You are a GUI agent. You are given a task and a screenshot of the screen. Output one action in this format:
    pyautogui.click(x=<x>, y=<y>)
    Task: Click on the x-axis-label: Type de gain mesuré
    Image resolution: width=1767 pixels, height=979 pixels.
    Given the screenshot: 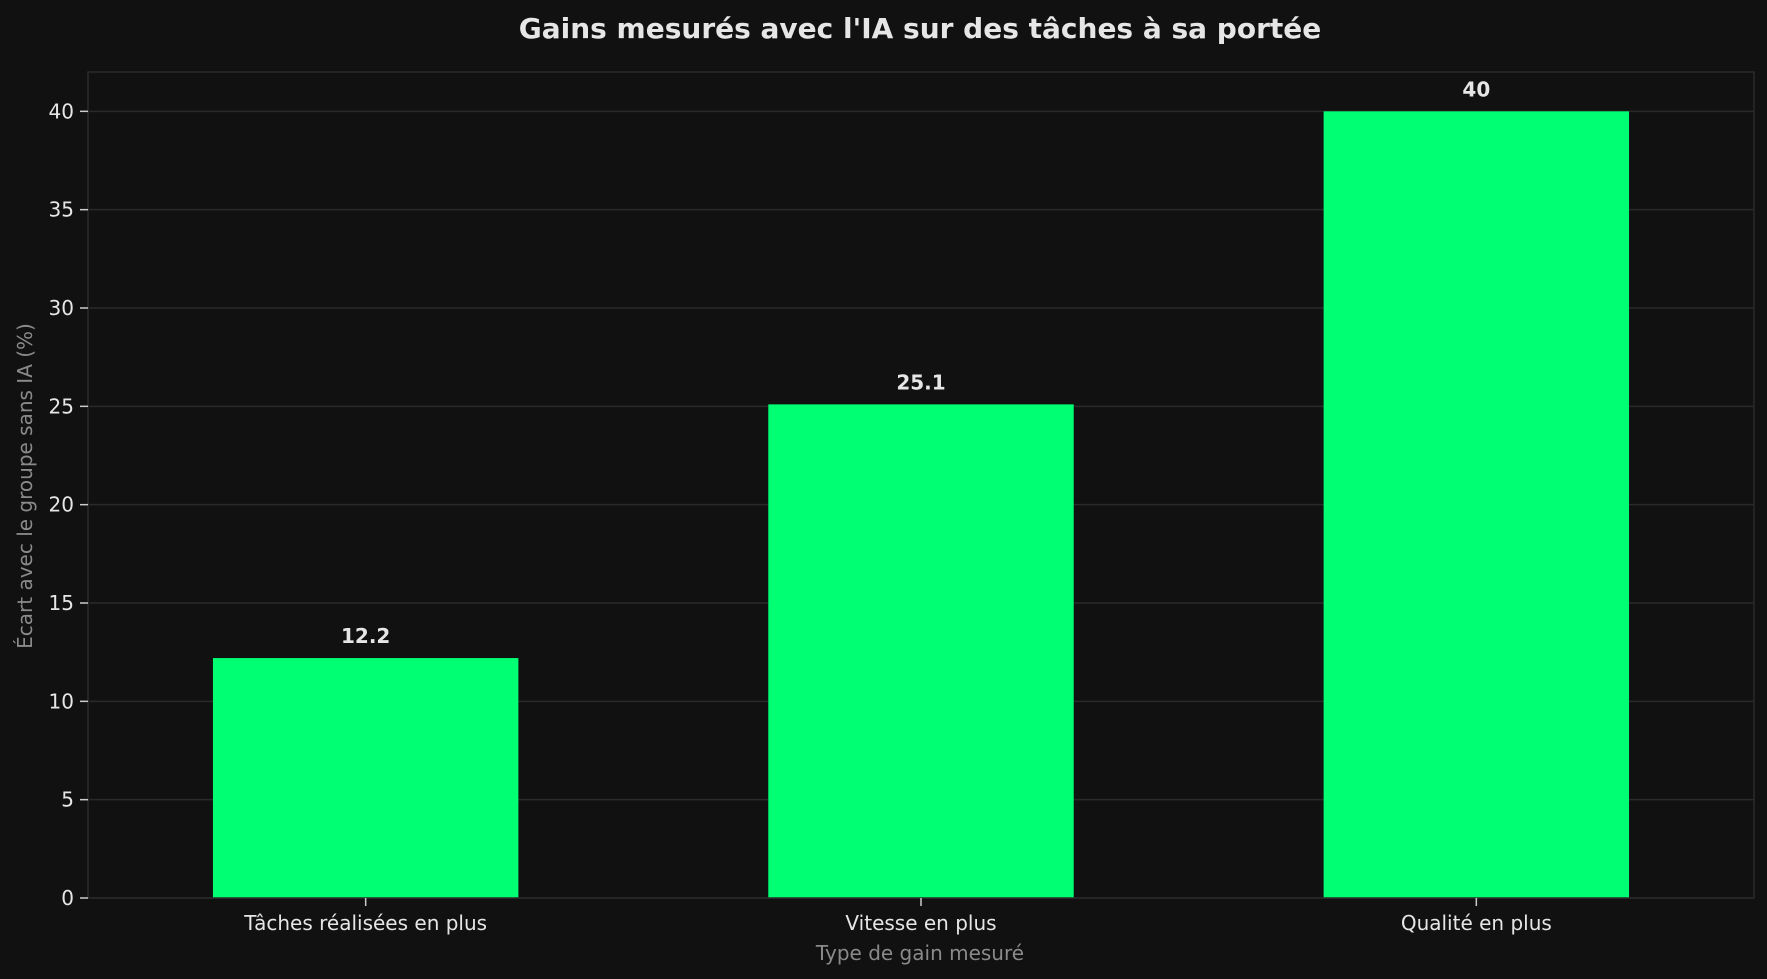 What is the action you would take?
    pyautogui.click(x=919, y=953)
    